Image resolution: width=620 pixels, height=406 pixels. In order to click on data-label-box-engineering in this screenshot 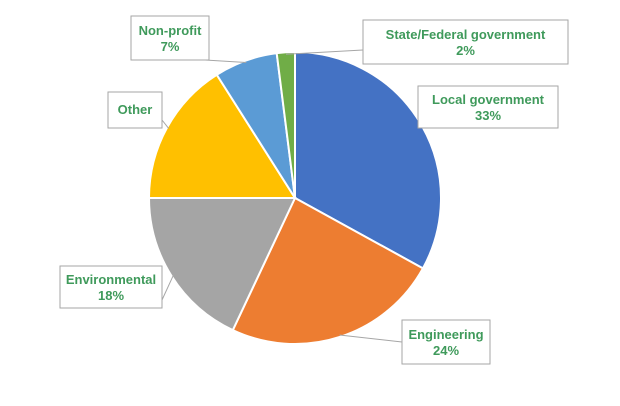, I will do `click(446, 342)`.